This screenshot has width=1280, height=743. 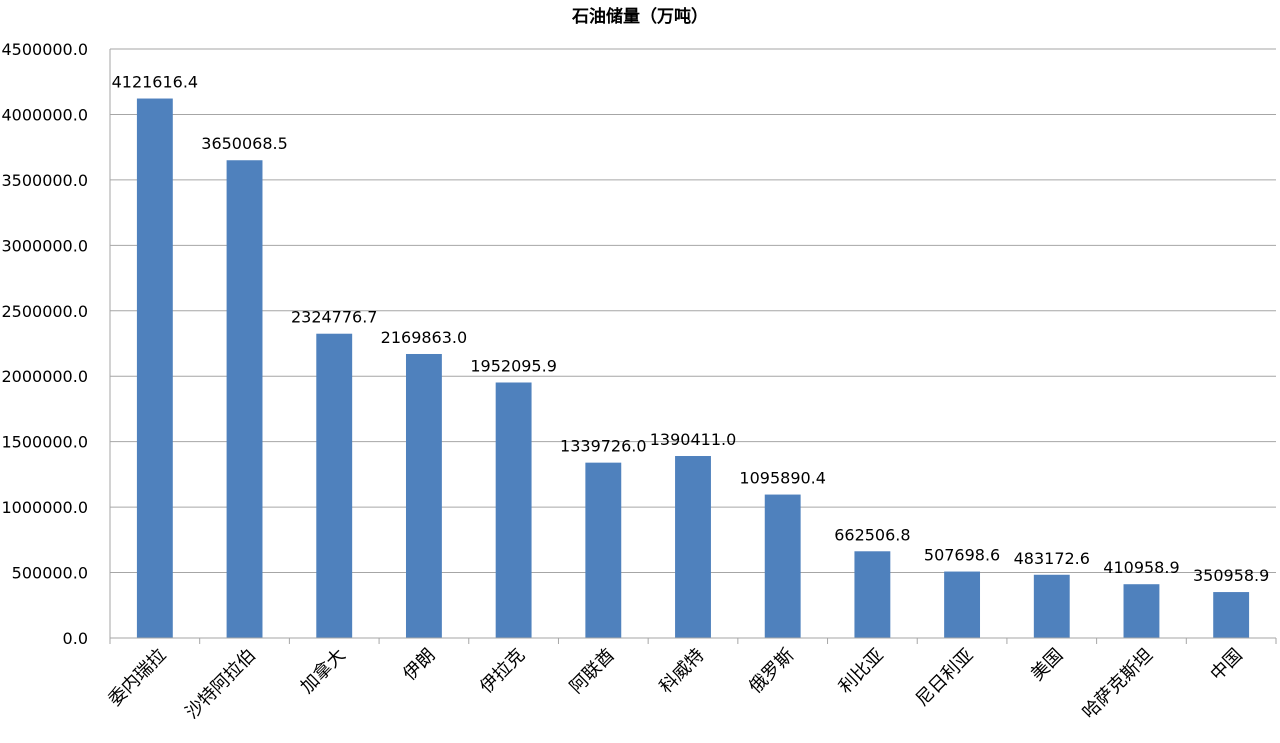 What do you see at coordinates (244, 143) in the screenshot?
I see `data-label: 3650068.5` at bounding box center [244, 143].